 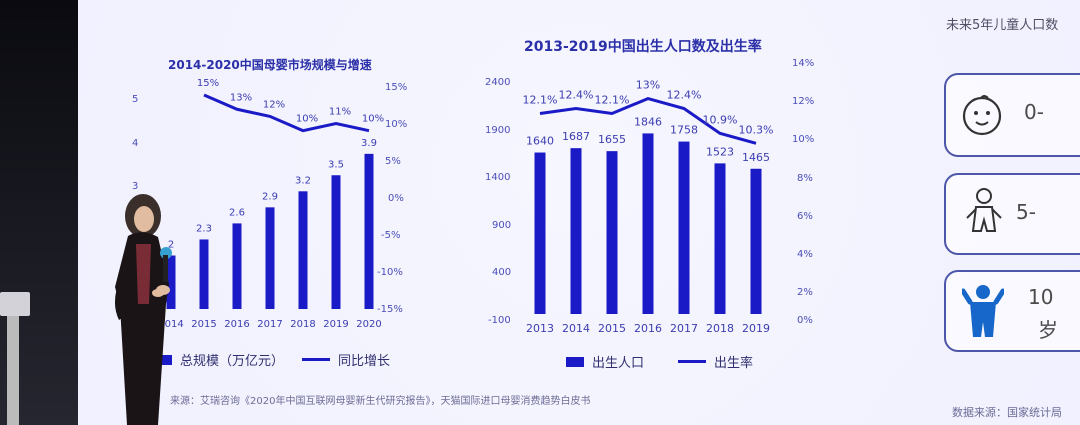 What do you see at coordinates (756, 241) in the screenshot?
I see `middle-bar-2019` at bounding box center [756, 241].